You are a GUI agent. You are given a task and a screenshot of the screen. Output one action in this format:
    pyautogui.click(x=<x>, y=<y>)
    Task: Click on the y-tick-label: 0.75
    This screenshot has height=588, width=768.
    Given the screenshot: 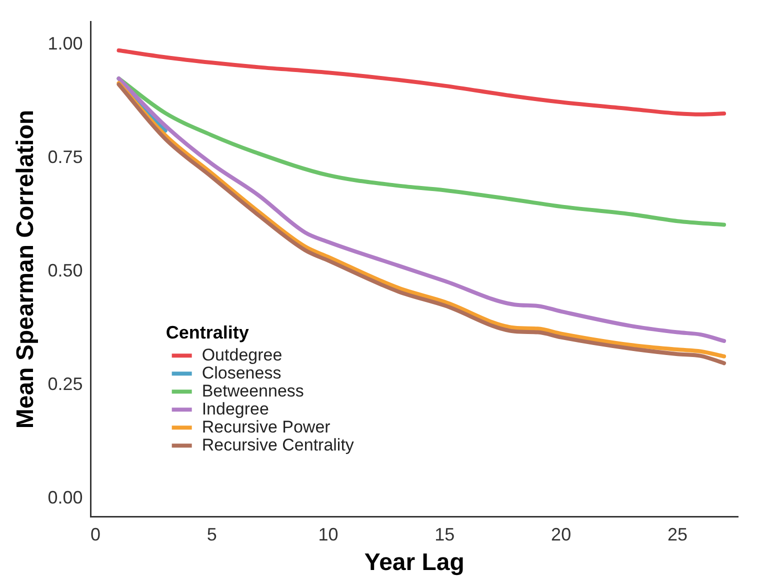 What is the action you would take?
    pyautogui.click(x=65, y=156)
    